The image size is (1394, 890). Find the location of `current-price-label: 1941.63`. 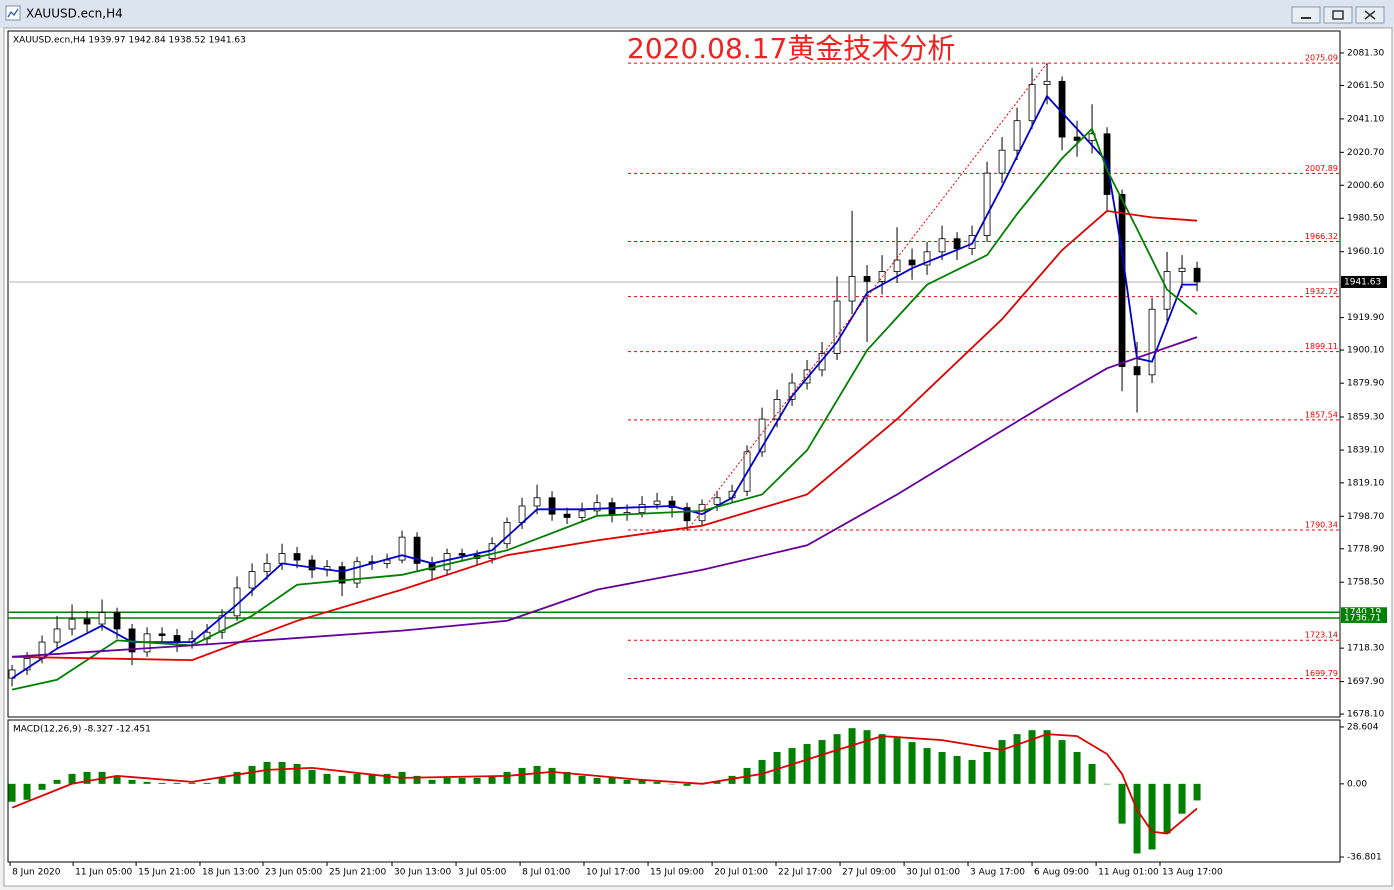

current-price-label: 1941.63 is located at coordinates (1362, 282).